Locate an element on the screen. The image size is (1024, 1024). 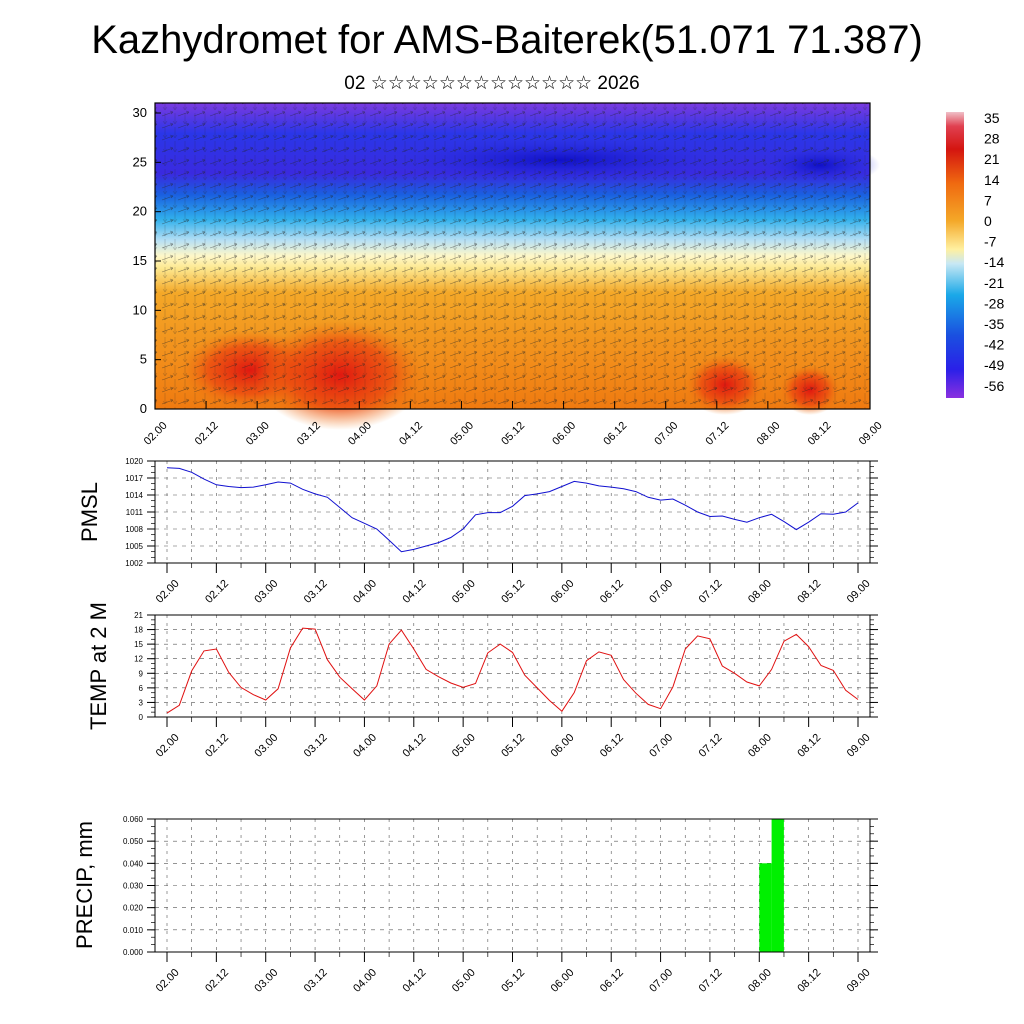
cs-x-tick-label: 02.12 is located at coordinates (207, 434).